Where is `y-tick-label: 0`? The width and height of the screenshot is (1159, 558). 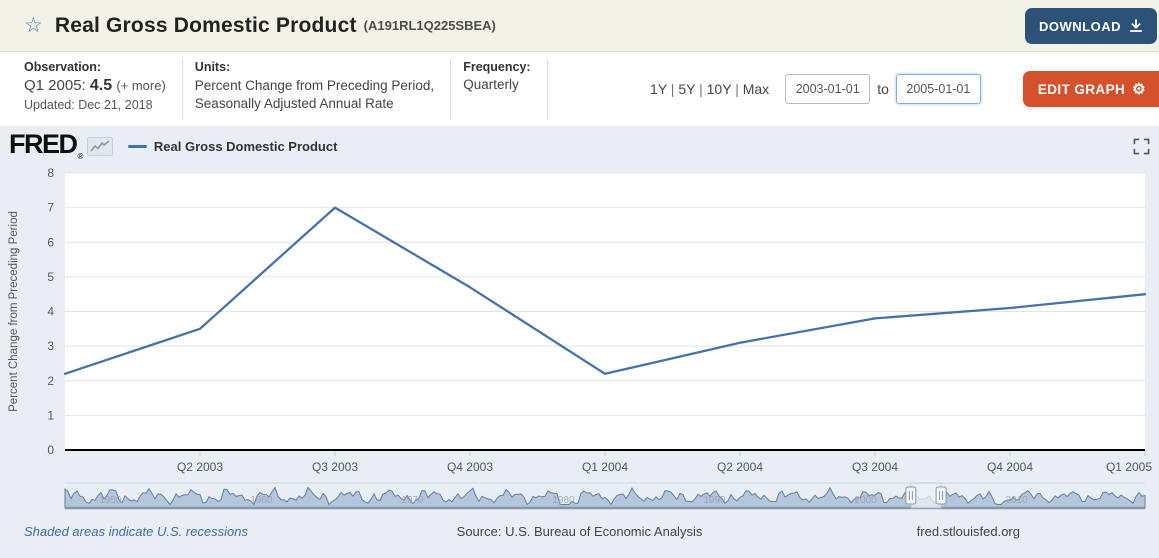
y-tick-label: 0 is located at coordinates (50, 450).